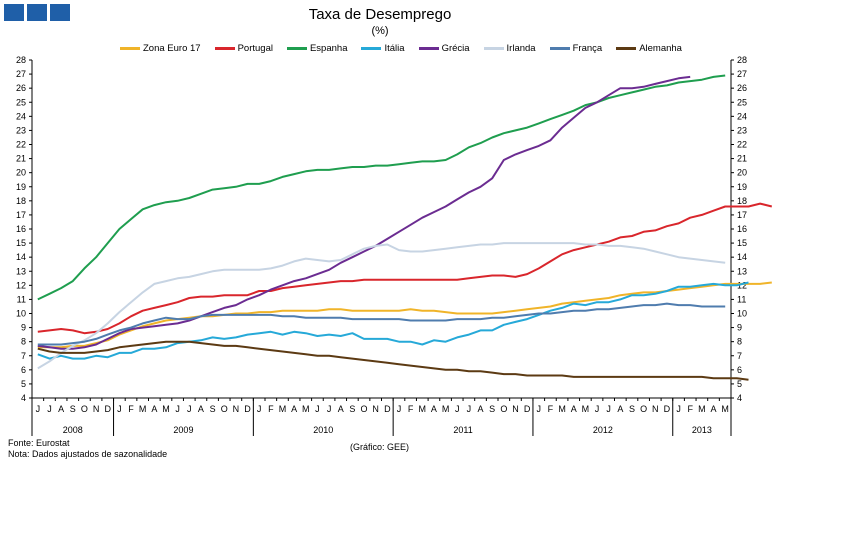 The width and height of the screenshot is (864, 540). What do you see at coordinates (739, 398) in the screenshot?
I see `y-tick-label-right: 4` at bounding box center [739, 398].